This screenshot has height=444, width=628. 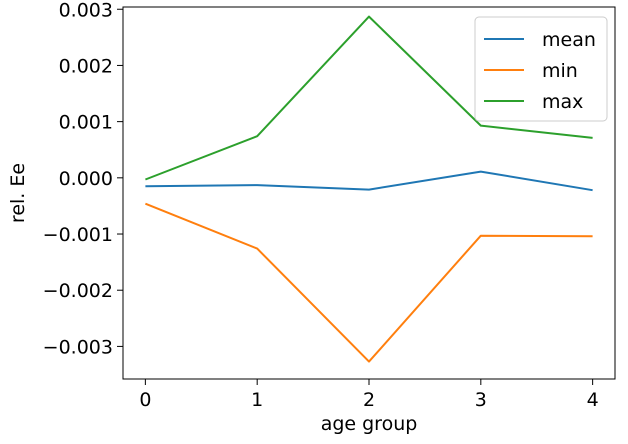 I want to click on legend-box, so click(x=541, y=69).